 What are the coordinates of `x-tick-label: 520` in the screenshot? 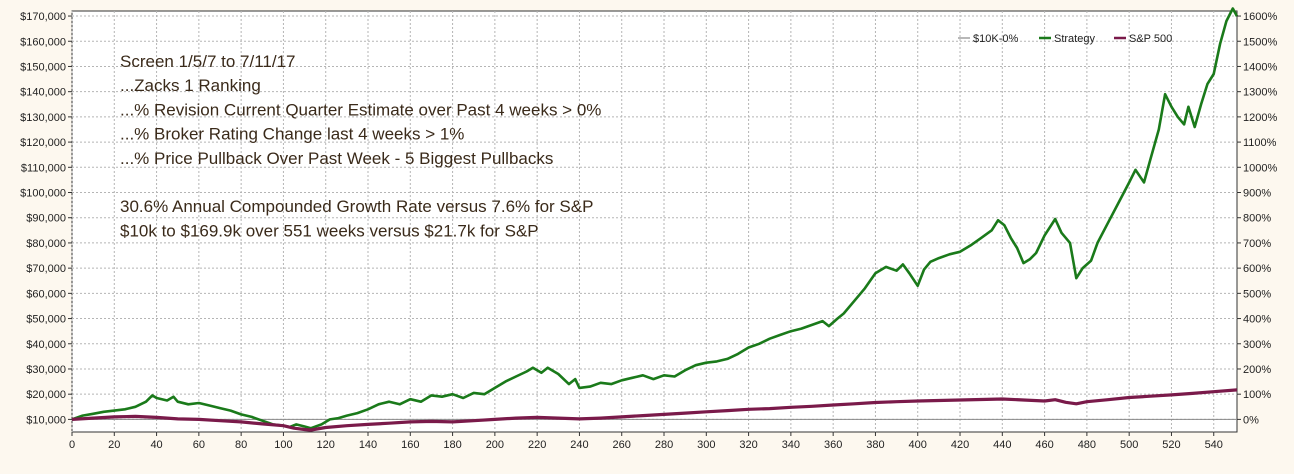 It's located at (1171, 445).